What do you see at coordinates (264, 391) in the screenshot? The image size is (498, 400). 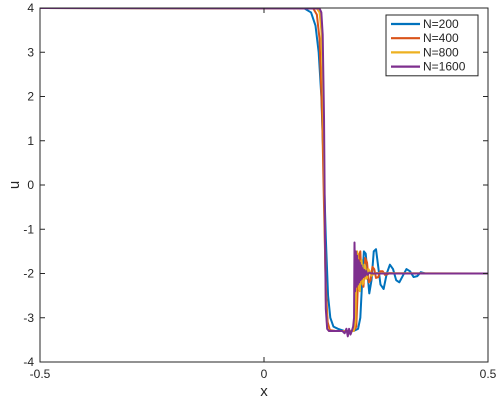 I see `x-axis-label: x` at bounding box center [264, 391].